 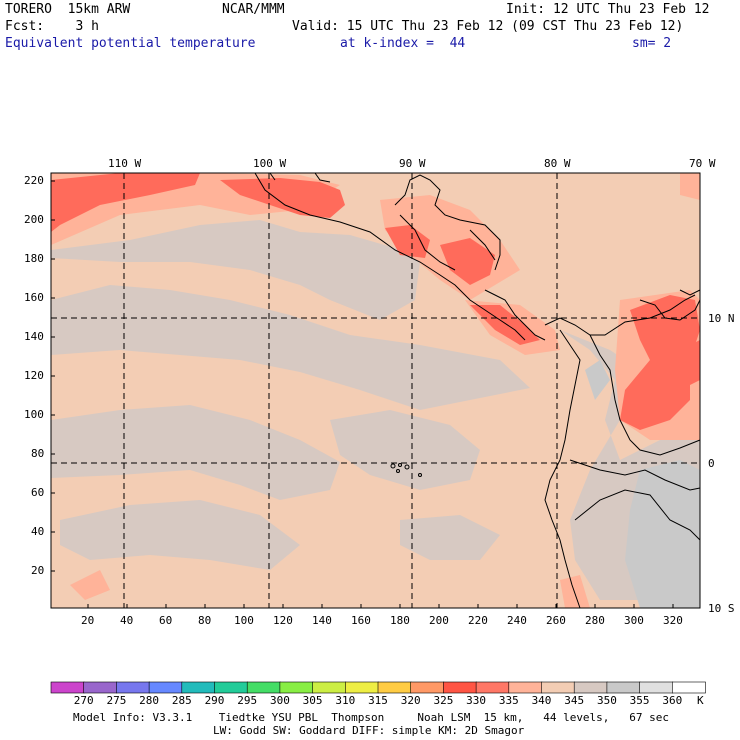 What do you see at coordinates (83, 700) in the screenshot?
I see `colorbar-level-label: 270` at bounding box center [83, 700].